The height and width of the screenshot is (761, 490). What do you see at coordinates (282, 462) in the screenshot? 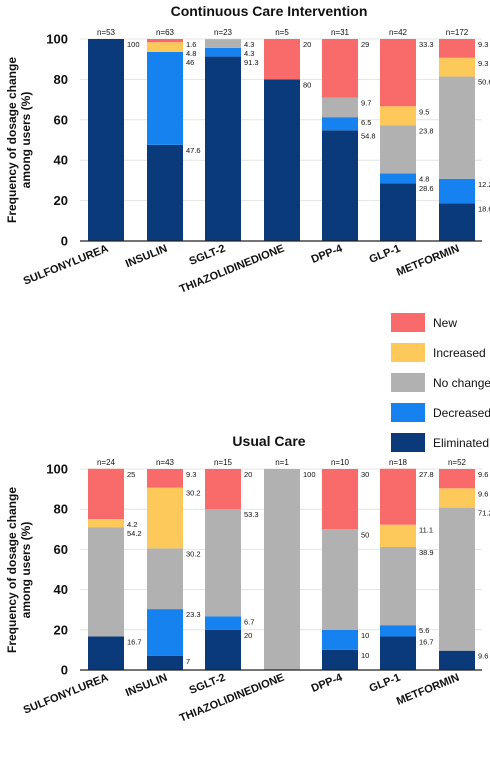
I see `n-label: n=1` at bounding box center [282, 462].